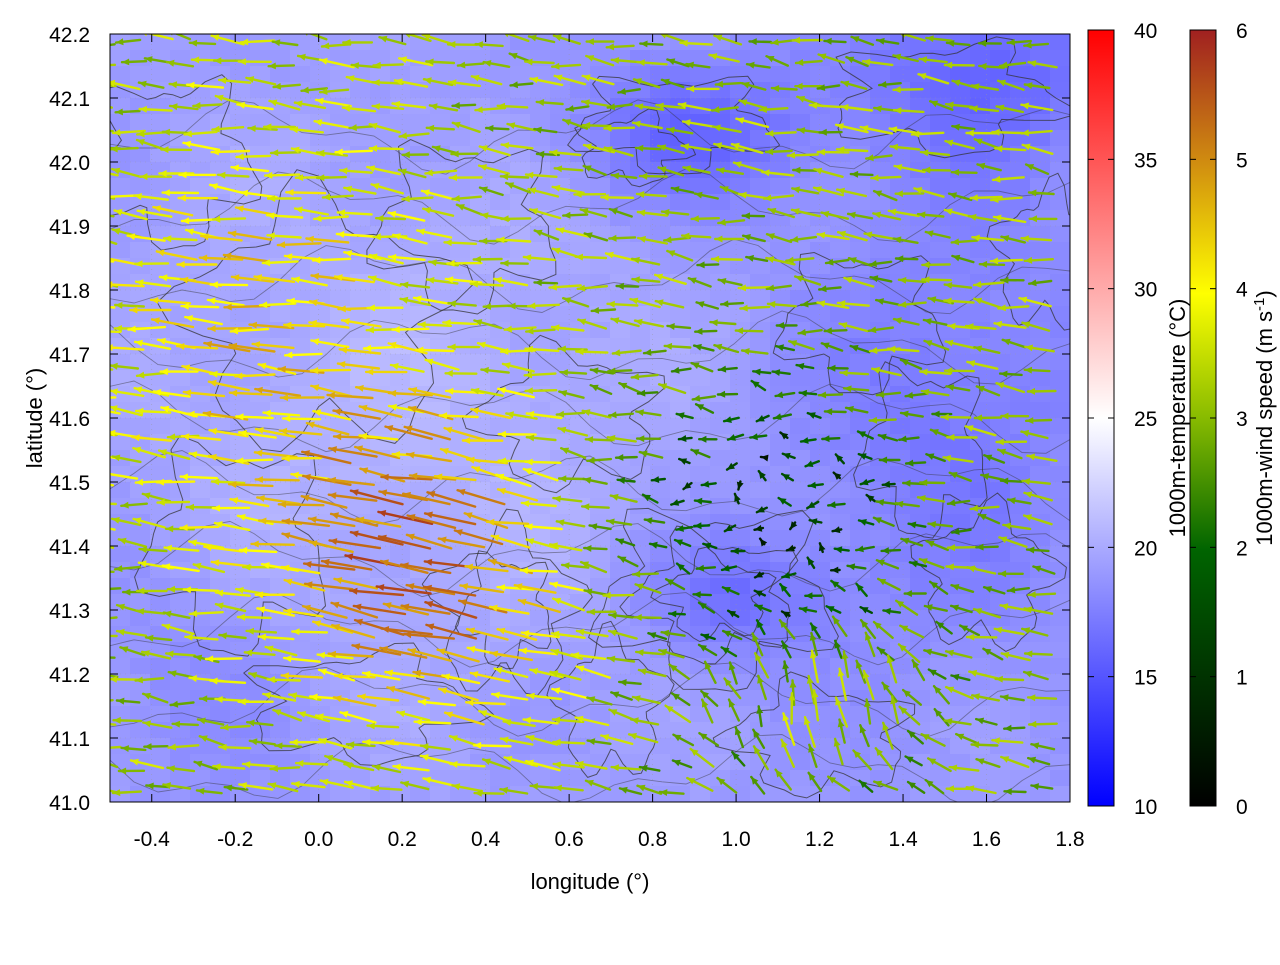 The height and width of the screenshot is (965, 1280). What do you see at coordinates (235, 839) in the screenshot?
I see `x-tick-label: -0.2` at bounding box center [235, 839].